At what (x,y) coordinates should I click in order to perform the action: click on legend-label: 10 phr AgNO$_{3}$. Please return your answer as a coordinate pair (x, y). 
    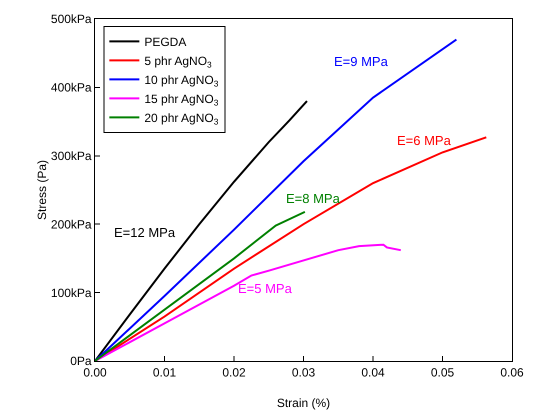
    Looking at the image, I should click on (181, 81).